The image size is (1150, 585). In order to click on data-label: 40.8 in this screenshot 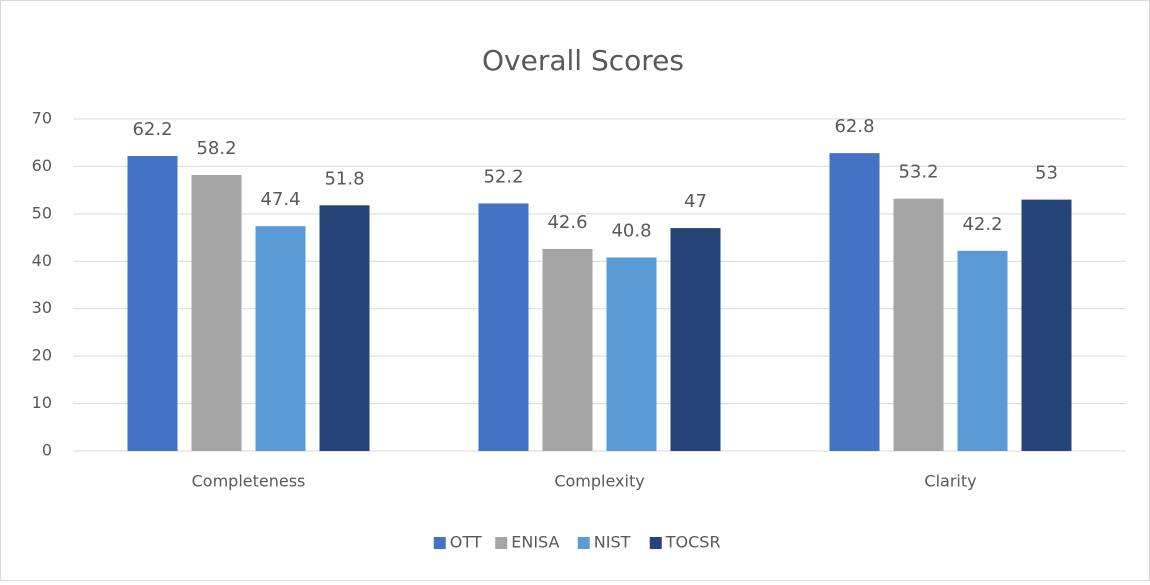, I will do `click(631, 230)`.